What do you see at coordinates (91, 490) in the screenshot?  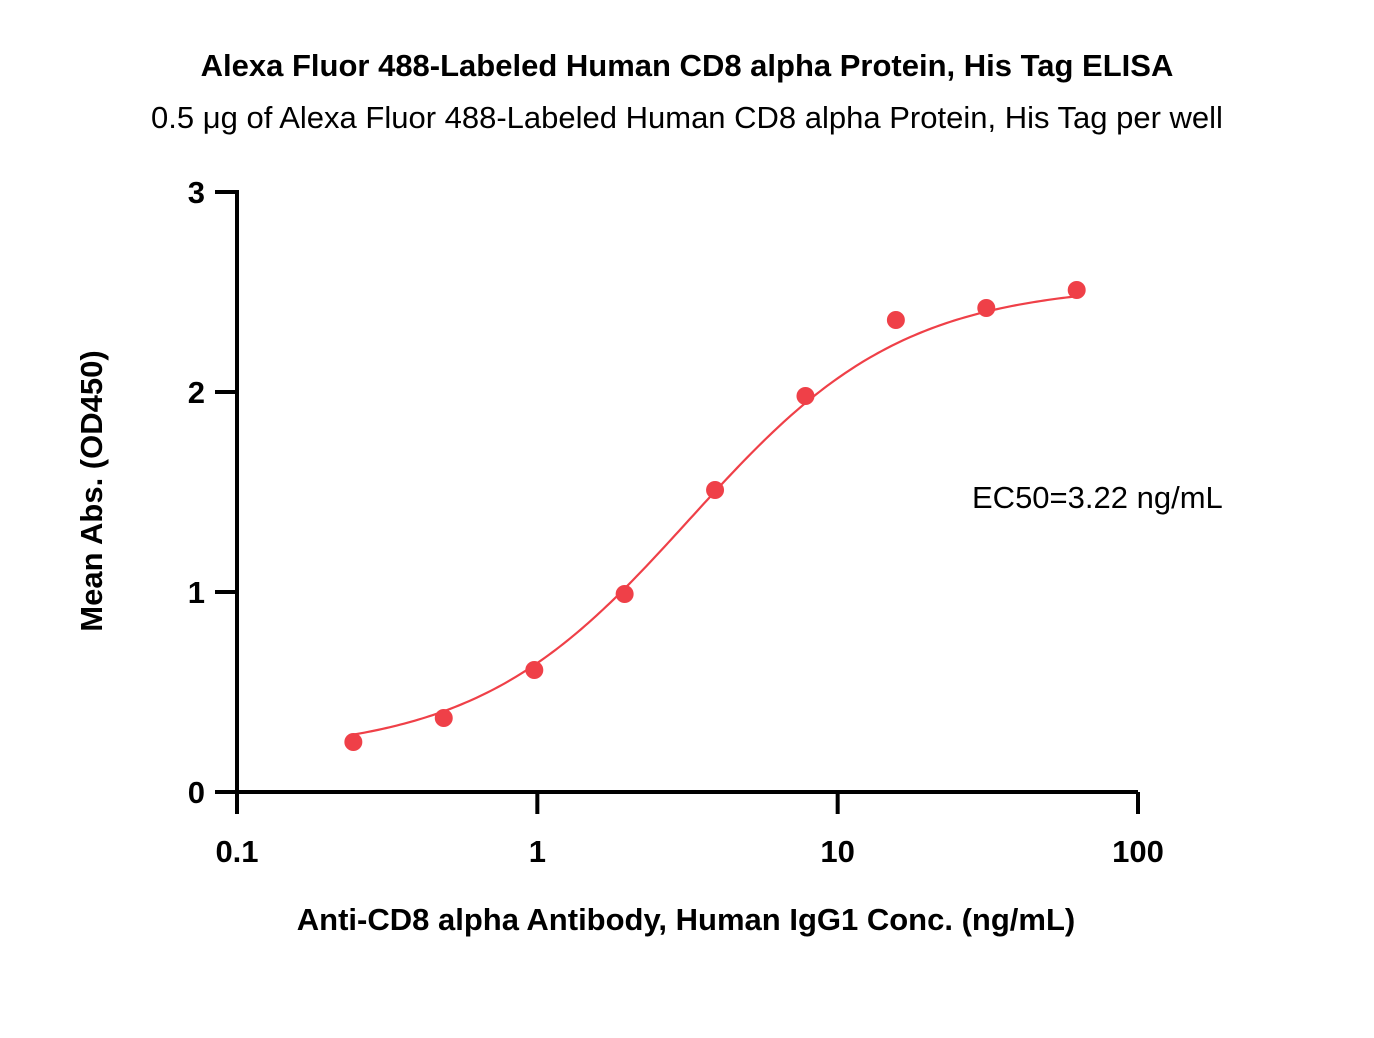 I see `y-axis-label: Mean Abs. (OD450)` at bounding box center [91, 490].